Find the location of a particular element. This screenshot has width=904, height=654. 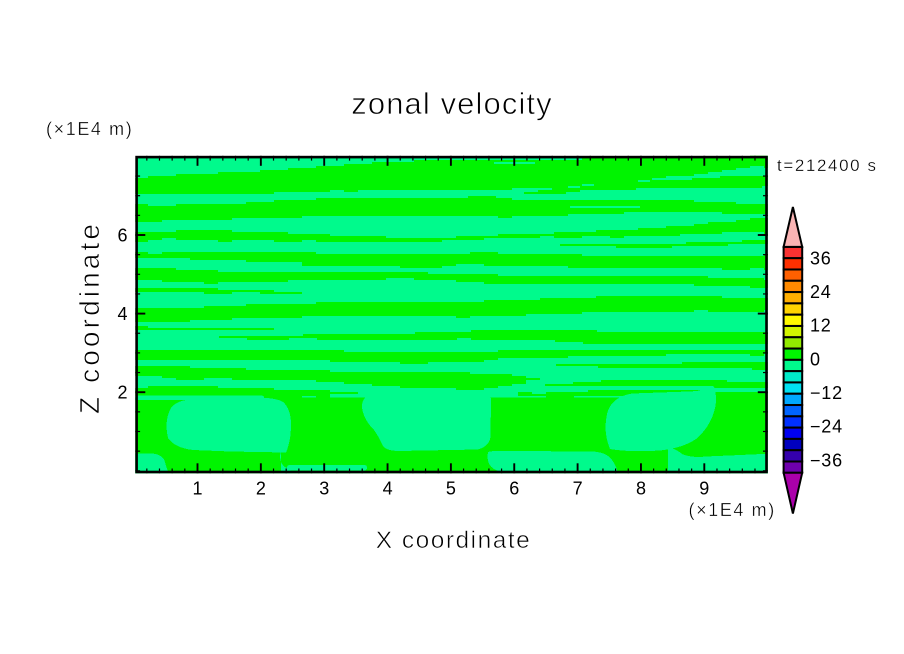

svg-text: 9 is located at coordinates (704, 489).